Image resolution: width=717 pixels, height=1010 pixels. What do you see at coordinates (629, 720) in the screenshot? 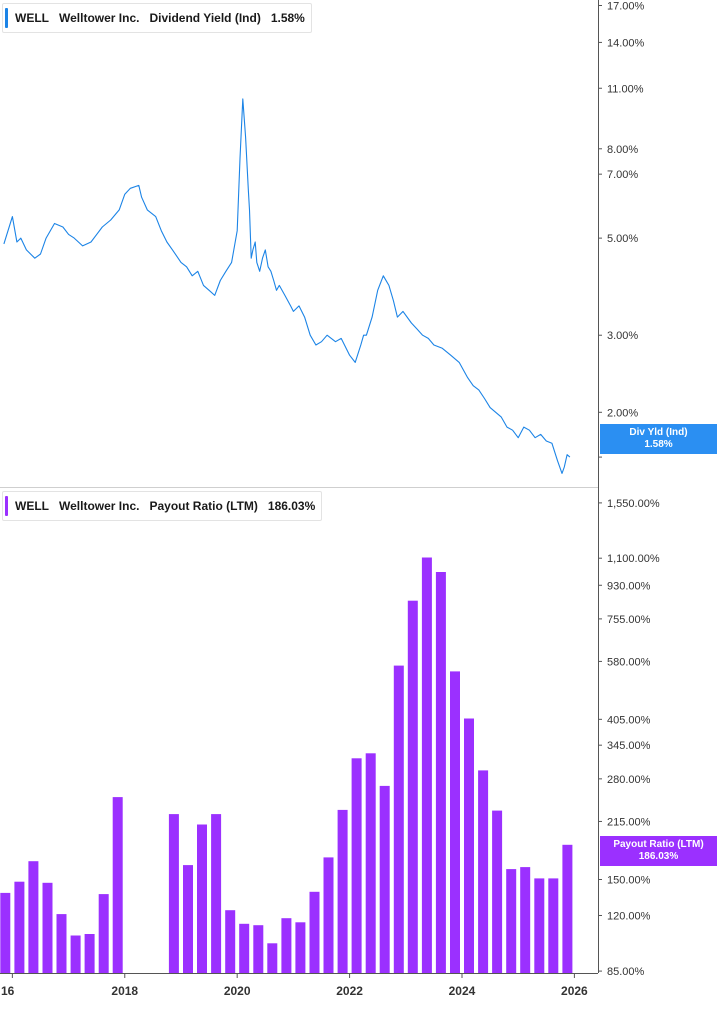
I see `payout-tick-label: 405.00%` at bounding box center [629, 720].